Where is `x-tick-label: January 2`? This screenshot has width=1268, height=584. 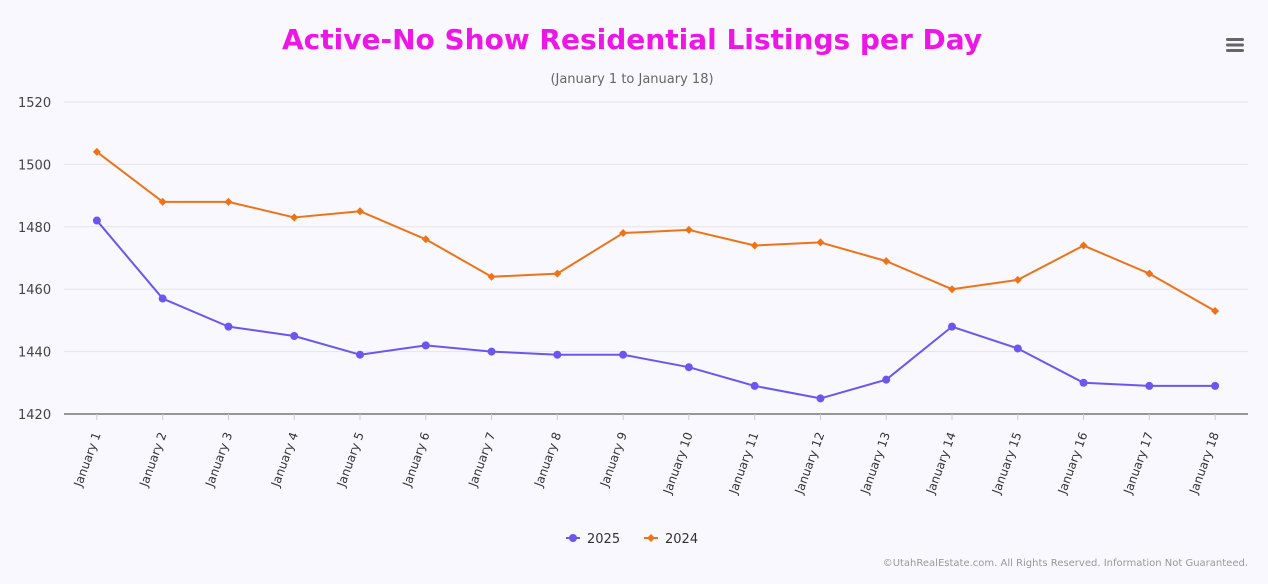
x-tick-label: January 2 is located at coordinates (153, 459).